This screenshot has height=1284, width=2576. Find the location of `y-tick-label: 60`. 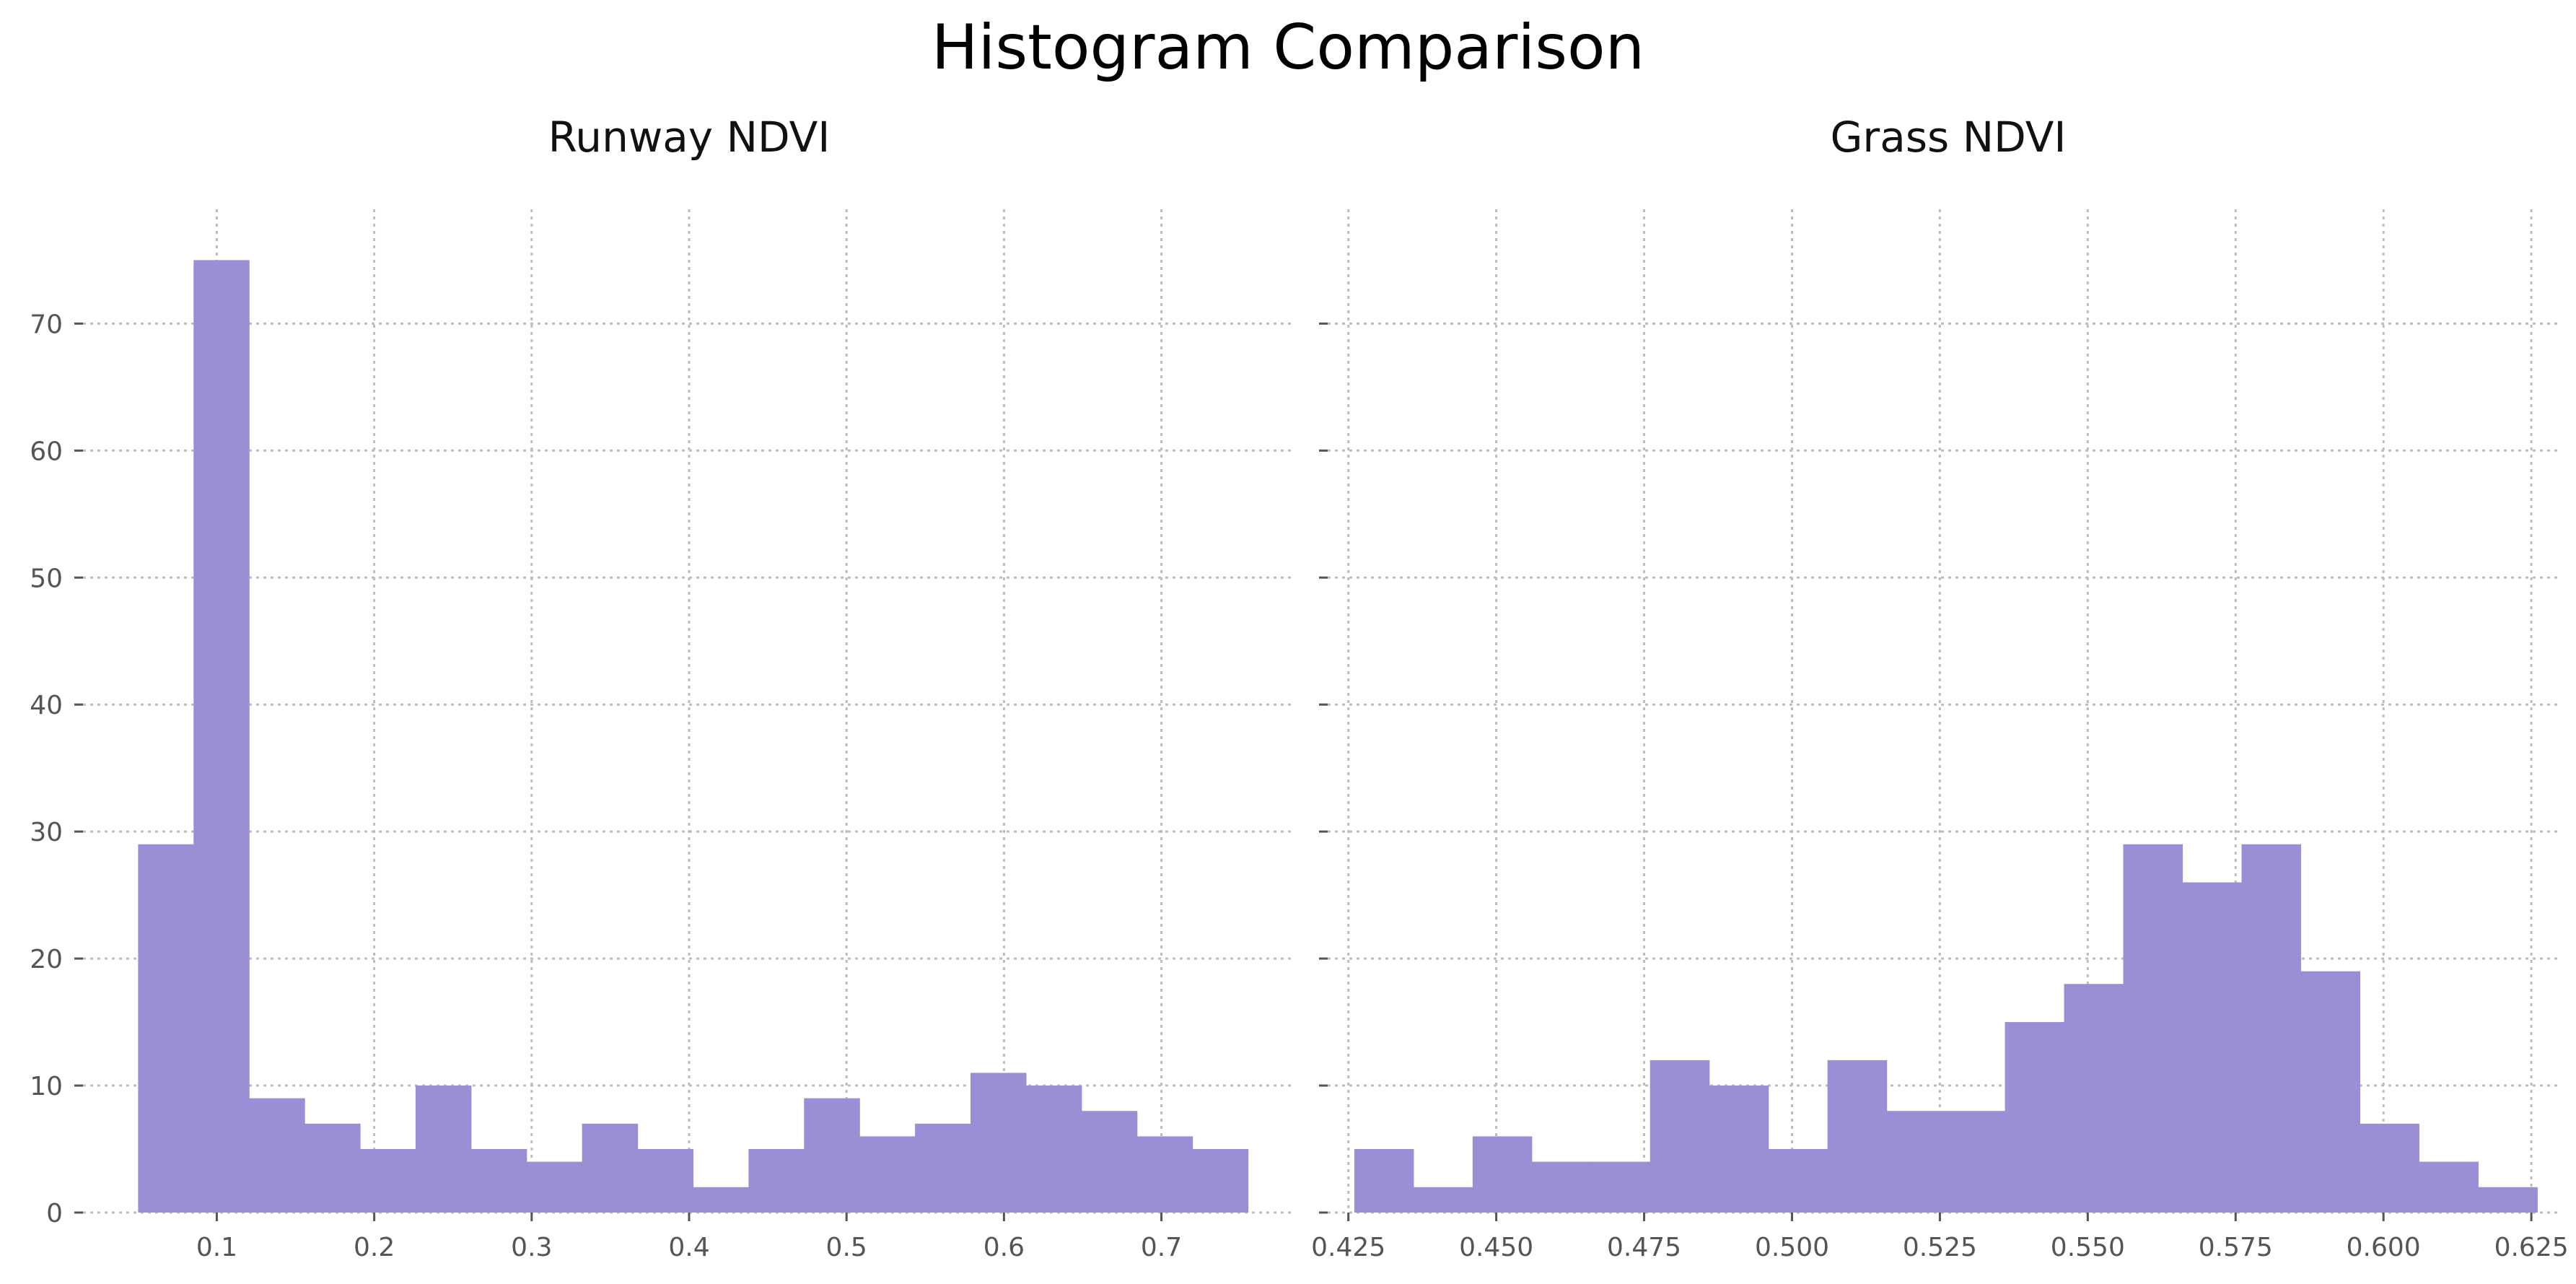

y-tick-label: 60 is located at coordinates (47, 452).